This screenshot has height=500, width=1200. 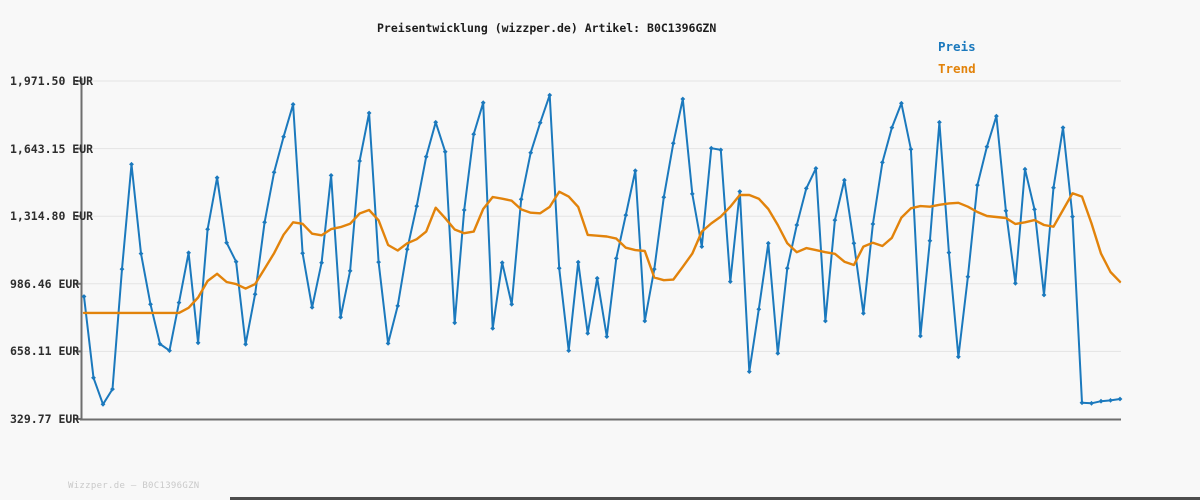 I want to click on legend-preis-label: Preis, so click(x=957, y=46).